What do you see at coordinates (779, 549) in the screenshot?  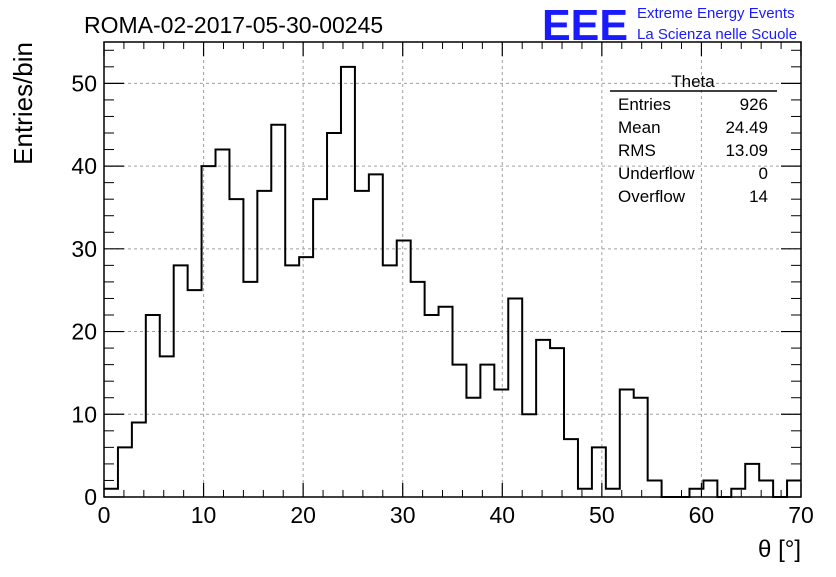 I see `x-axis-label: θ [°]` at bounding box center [779, 549].